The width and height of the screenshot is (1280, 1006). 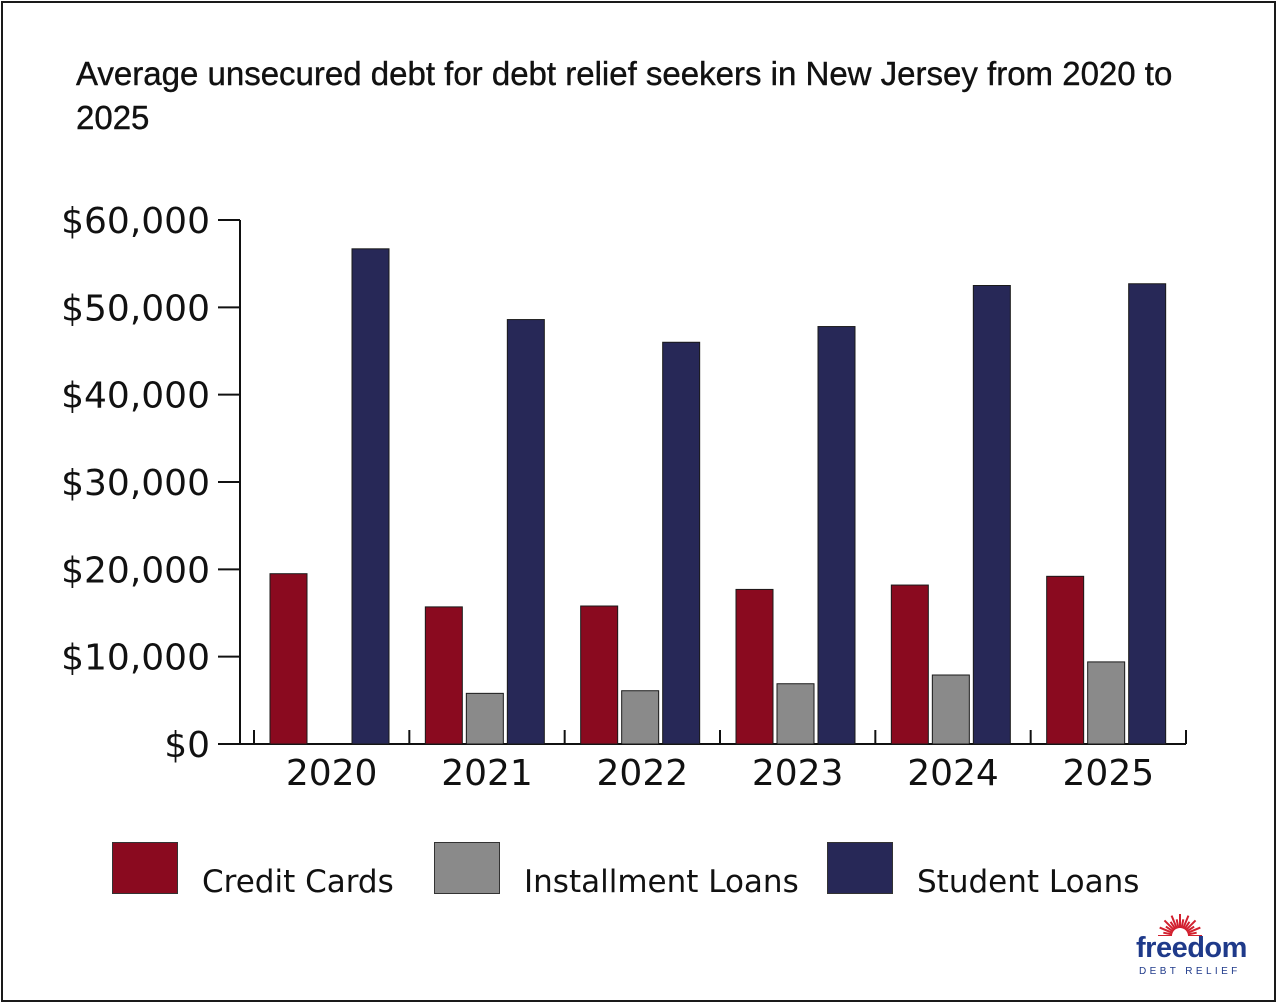 What do you see at coordinates (991, 515) in the screenshot?
I see `bar-student-loans-2024` at bounding box center [991, 515].